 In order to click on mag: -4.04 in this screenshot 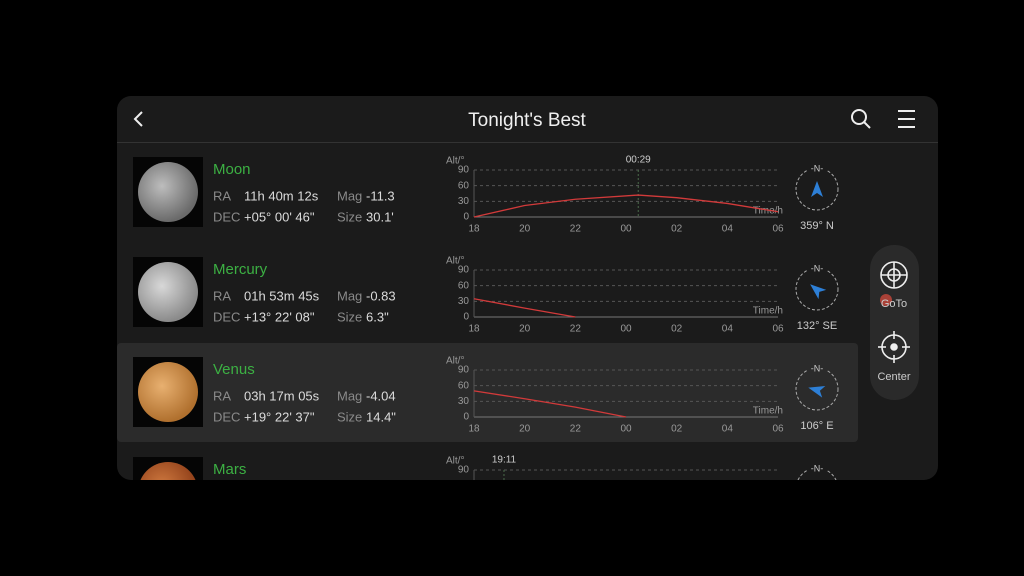, I will do `click(381, 395)`.